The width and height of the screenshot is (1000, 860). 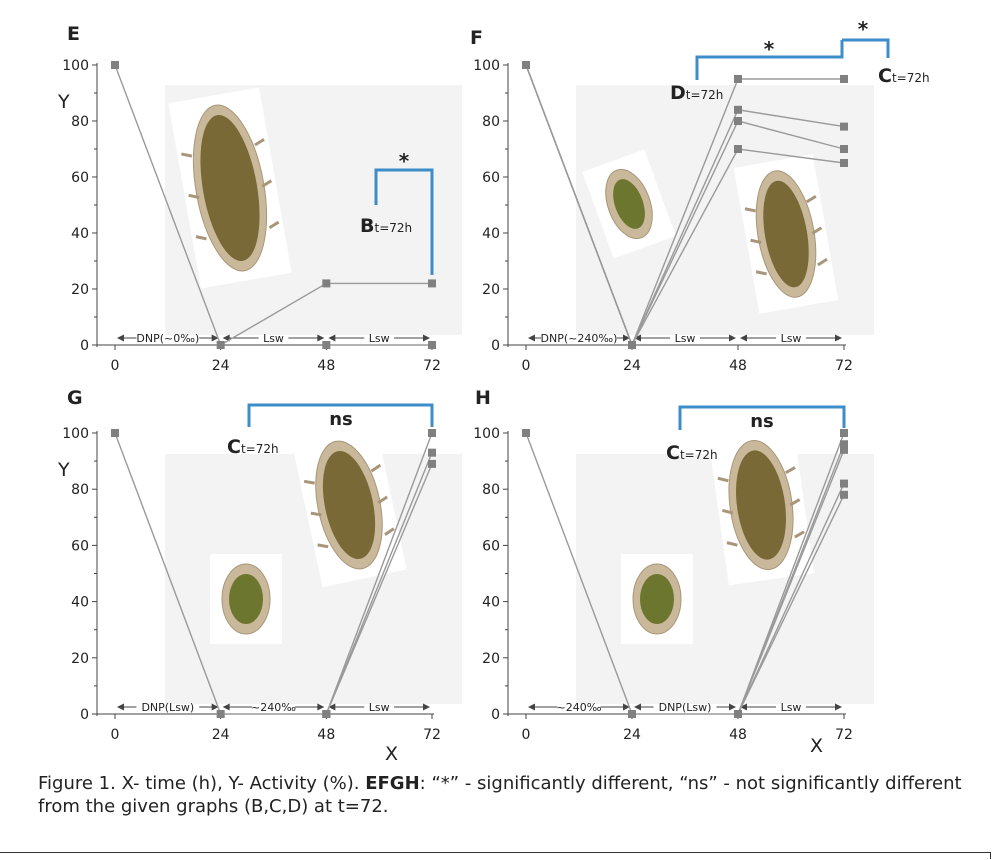 What do you see at coordinates (80, 490) in the screenshot?
I see `y-tick-label: 80` at bounding box center [80, 490].